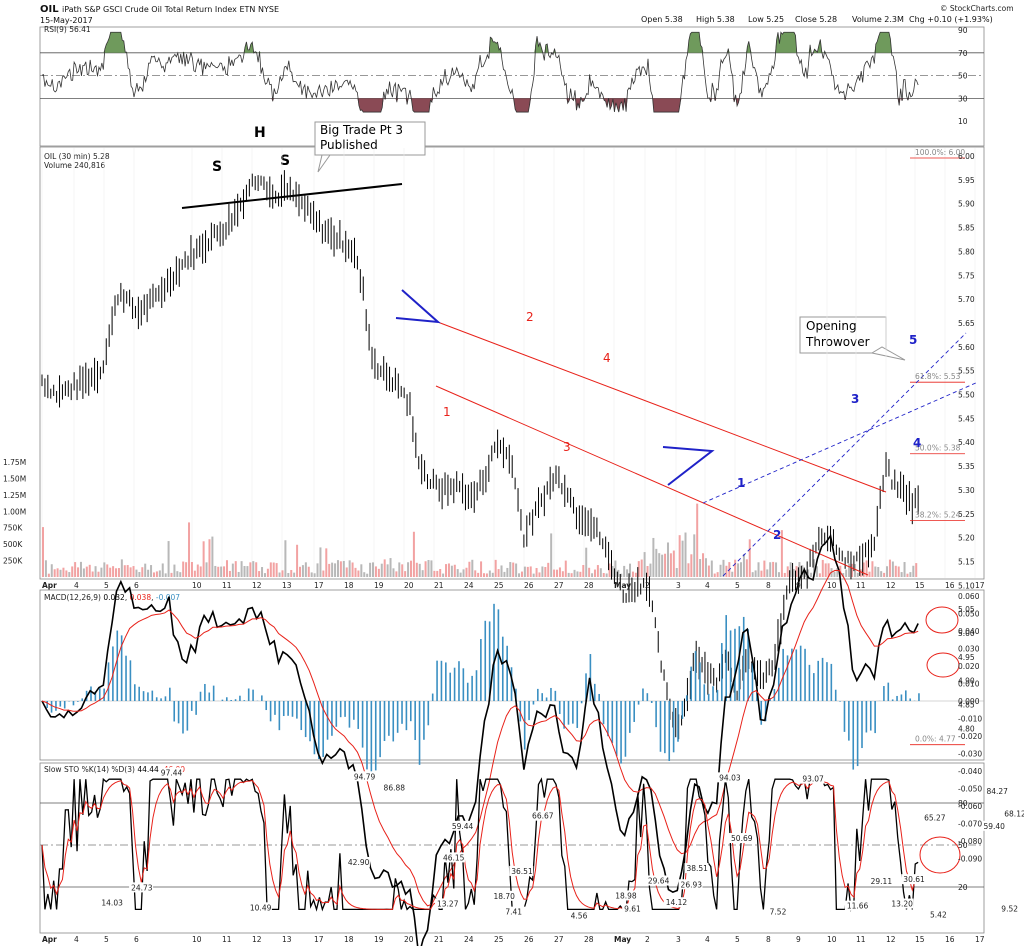  I want to click on sto-value-label: 86.88, so click(395, 787).